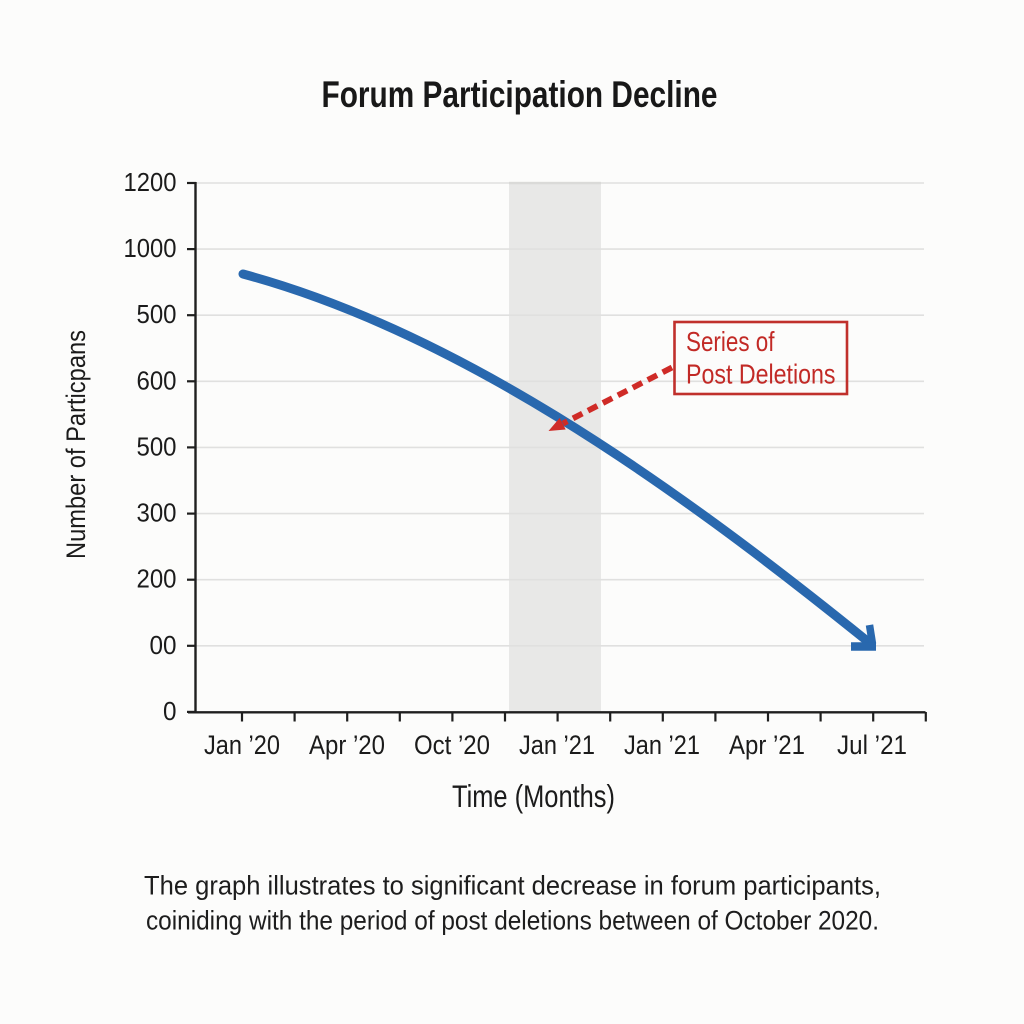 Image resolution: width=1024 pixels, height=1024 pixels. What do you see at coordinates (150, 249) in the screenshot?
I see `svg-text: 1000` at bounding box center [150, 249].